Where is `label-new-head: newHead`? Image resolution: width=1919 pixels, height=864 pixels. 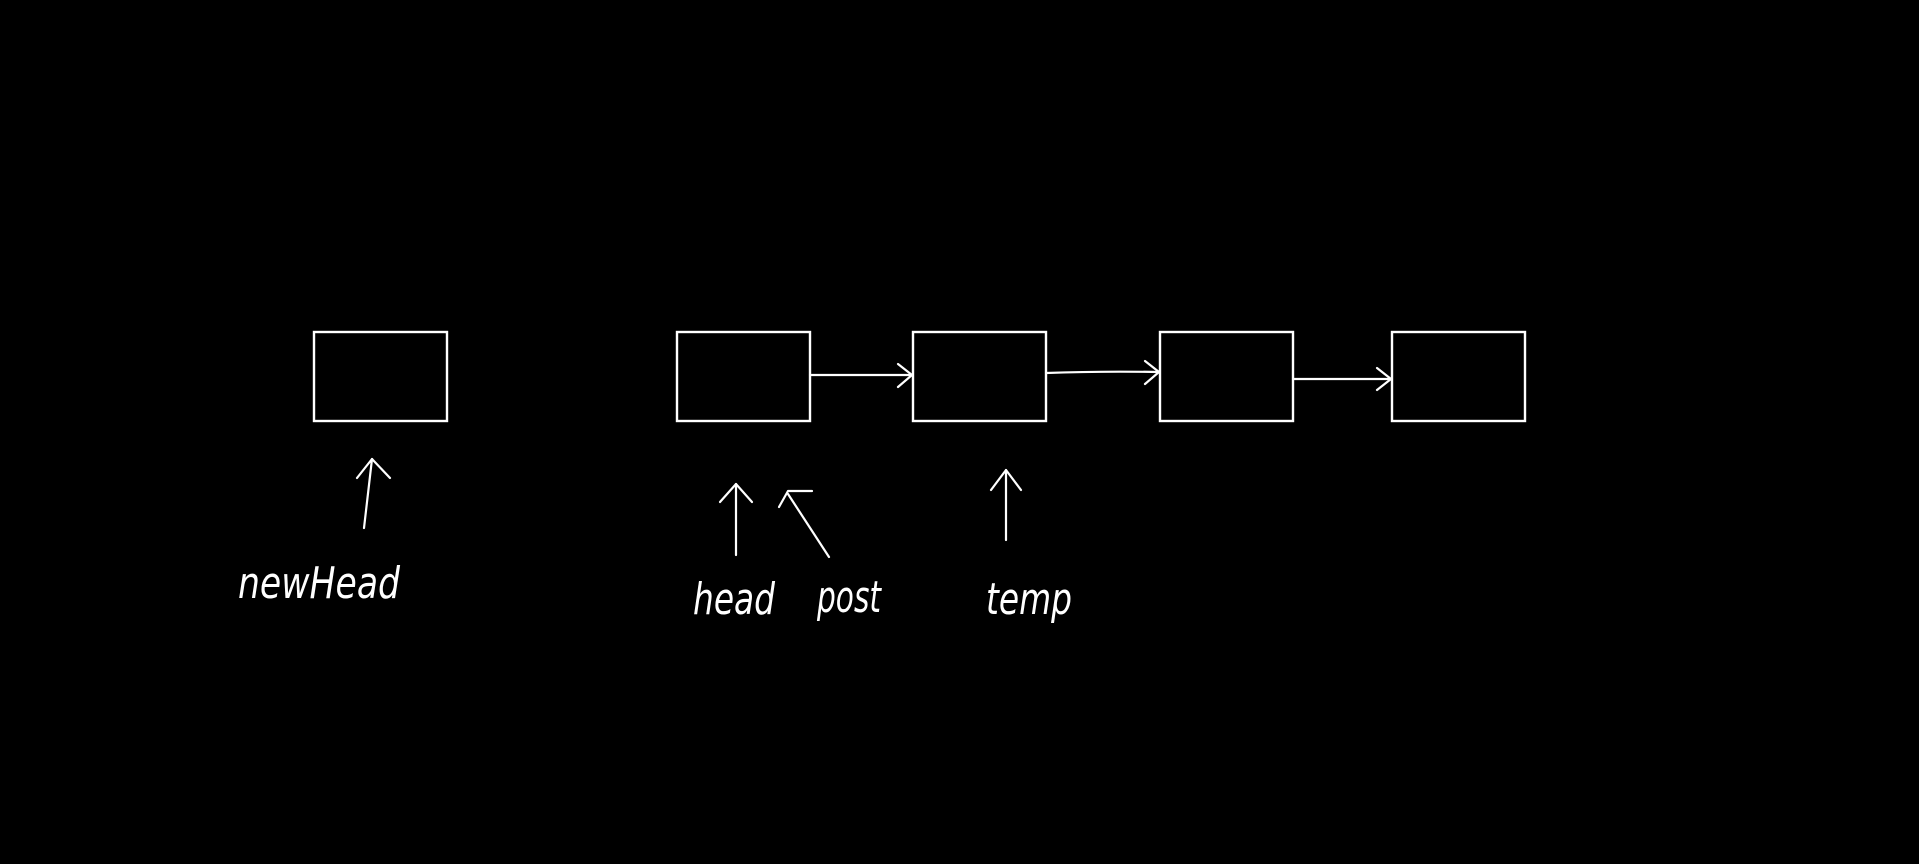
label-new-head: newHead is located at coordinates (319, 583).